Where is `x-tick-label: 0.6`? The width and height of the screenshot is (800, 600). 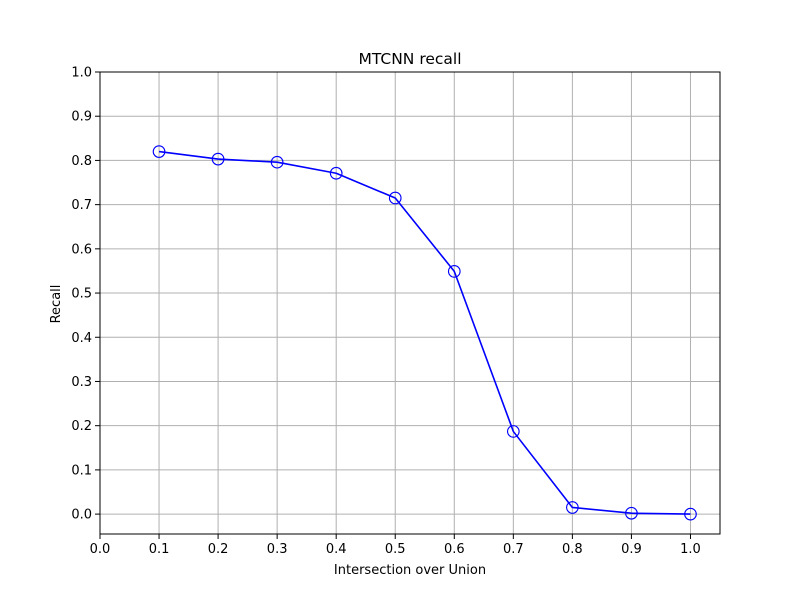 x-tick-label: 0.6 is located at coordinates (454, 549).